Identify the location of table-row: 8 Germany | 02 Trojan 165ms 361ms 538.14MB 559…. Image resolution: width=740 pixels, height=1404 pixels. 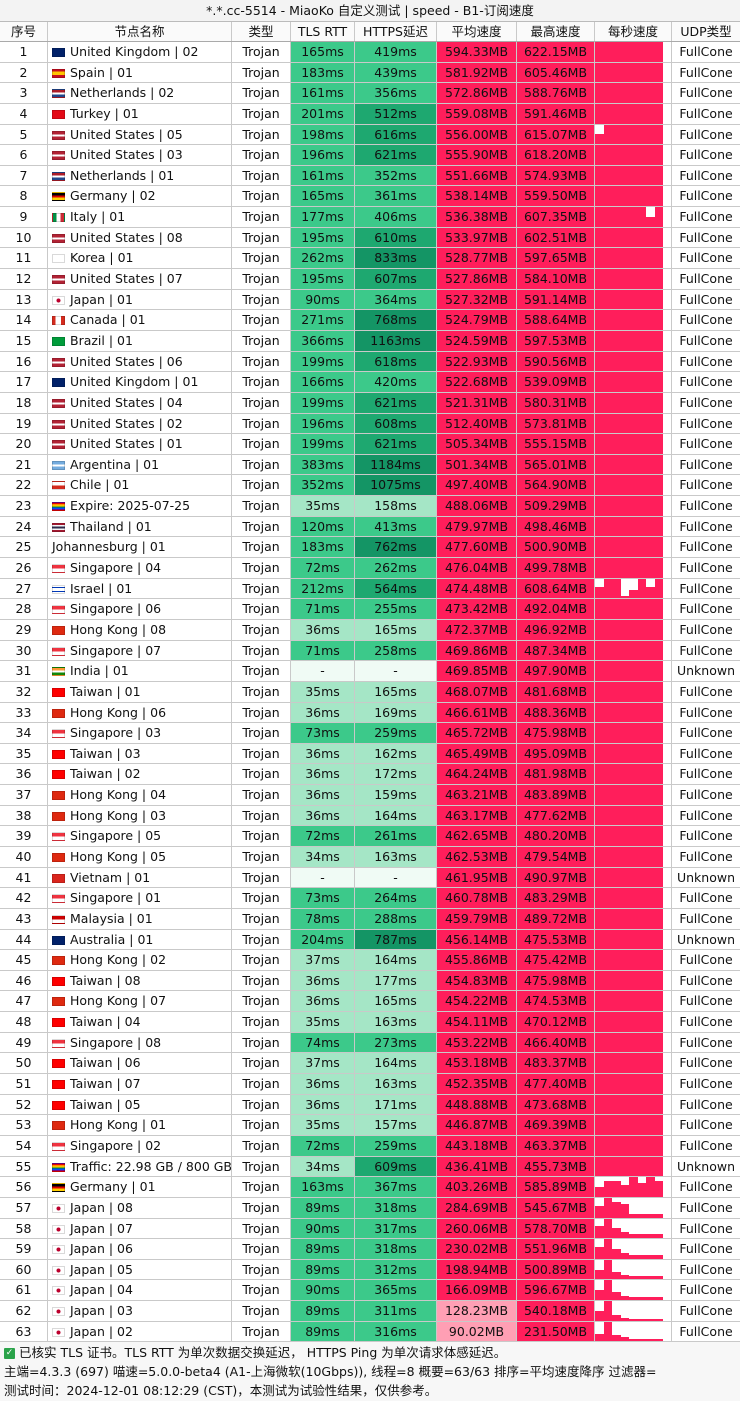
(370, 197).